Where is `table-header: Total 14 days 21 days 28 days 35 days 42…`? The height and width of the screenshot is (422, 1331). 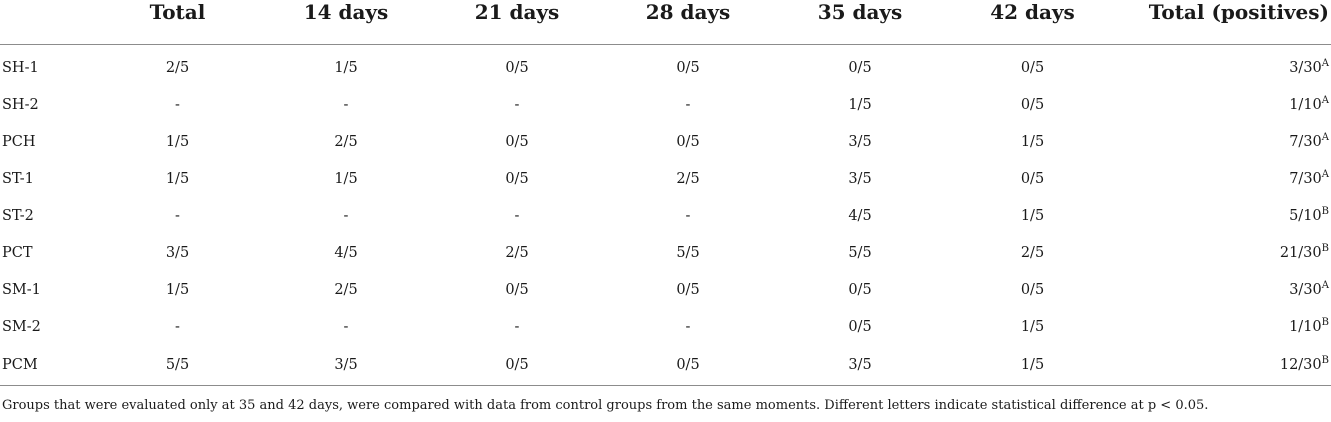 table-header: Total 14 days 21 days 28 days 35 days 42… is located at coordinates (665, 22).